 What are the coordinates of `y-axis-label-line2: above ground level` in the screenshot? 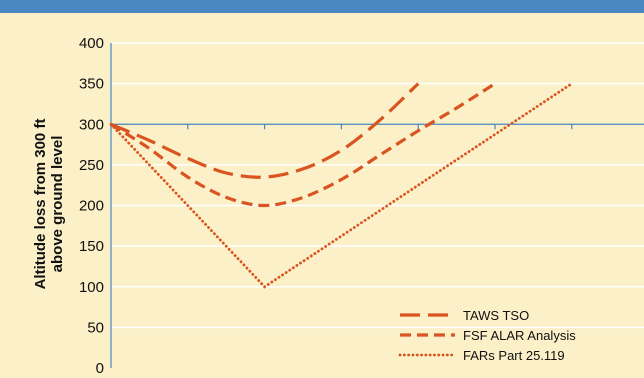 It's located at (57, 204).